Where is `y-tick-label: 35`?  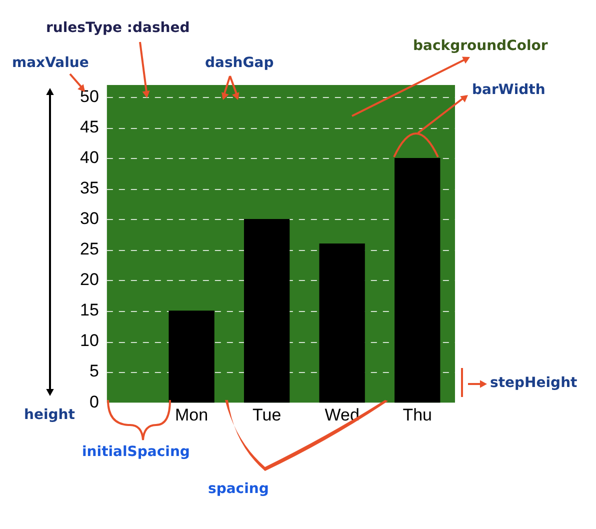
y-tick-label: 35 is located at coordinates (89, 188).